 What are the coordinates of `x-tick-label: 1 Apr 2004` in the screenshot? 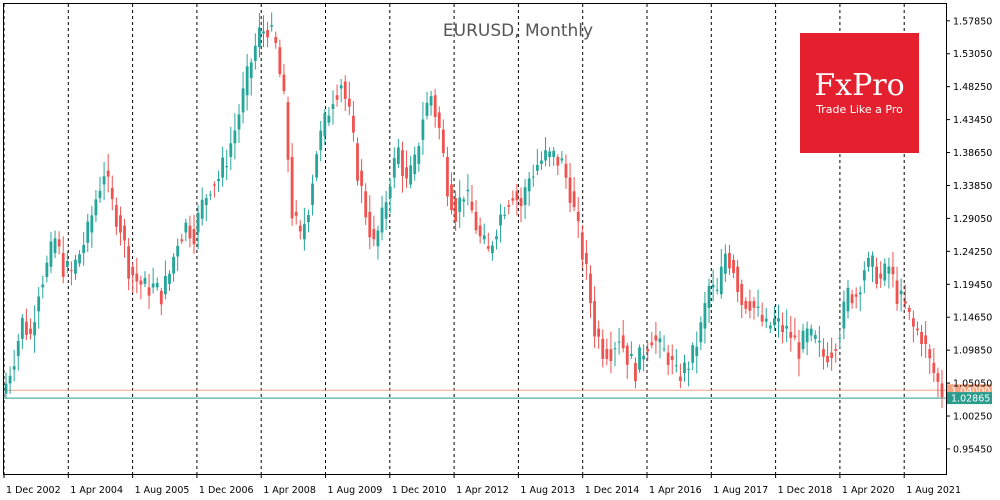 It's located at (96, 490).